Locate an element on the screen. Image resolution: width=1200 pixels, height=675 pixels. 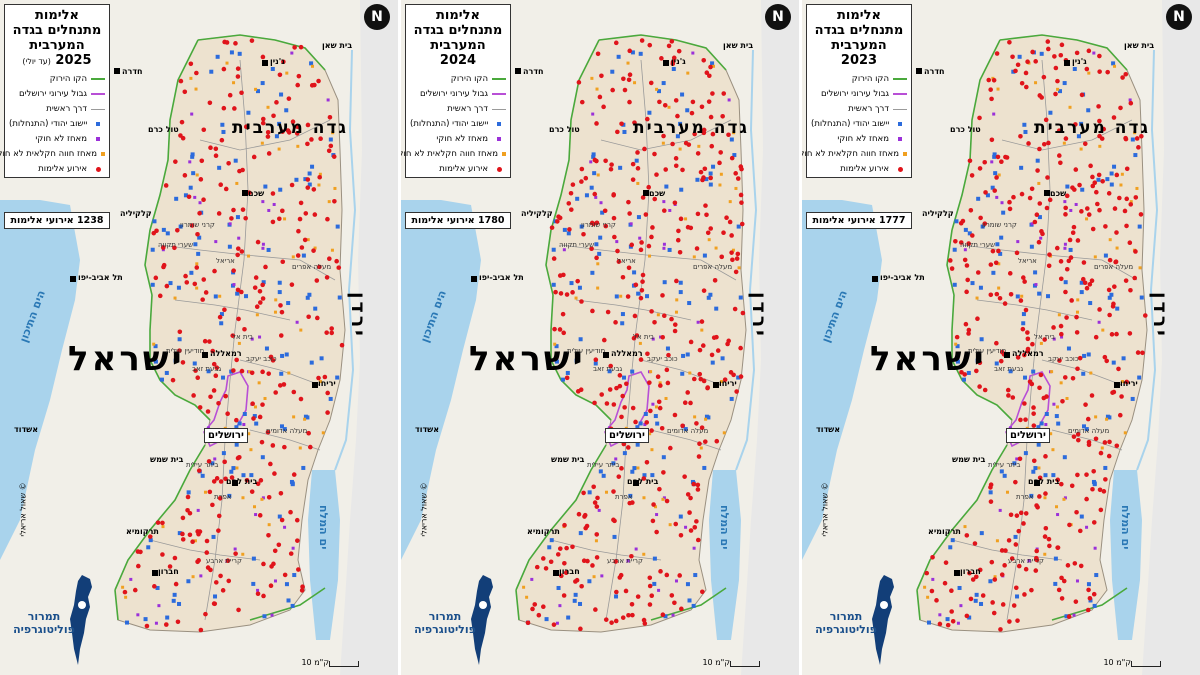
label-west-bank: גדה מערבית is located at coordinates (1092, 128).